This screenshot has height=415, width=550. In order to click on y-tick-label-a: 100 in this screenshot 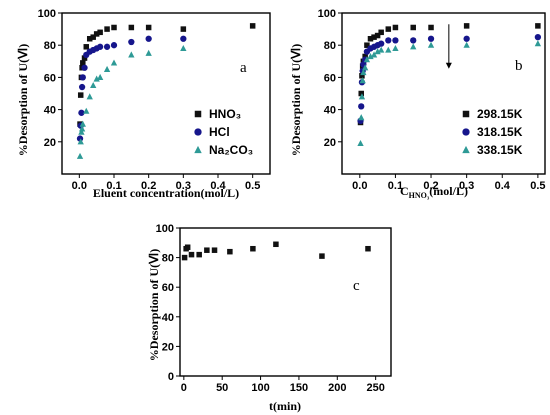, I will do `click(47, 14)`.